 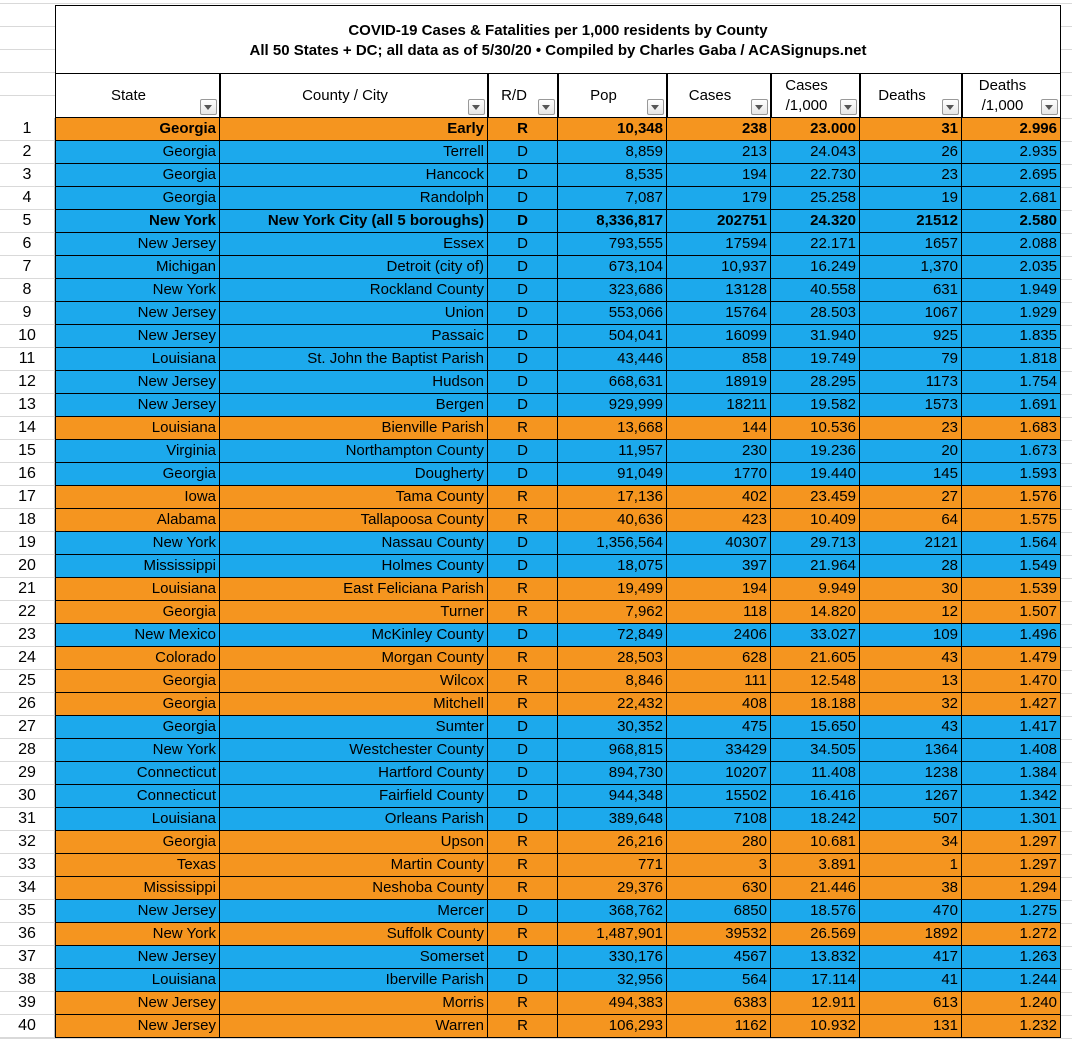 I want to click on table-cell: 858, so click(x=719, y=359).